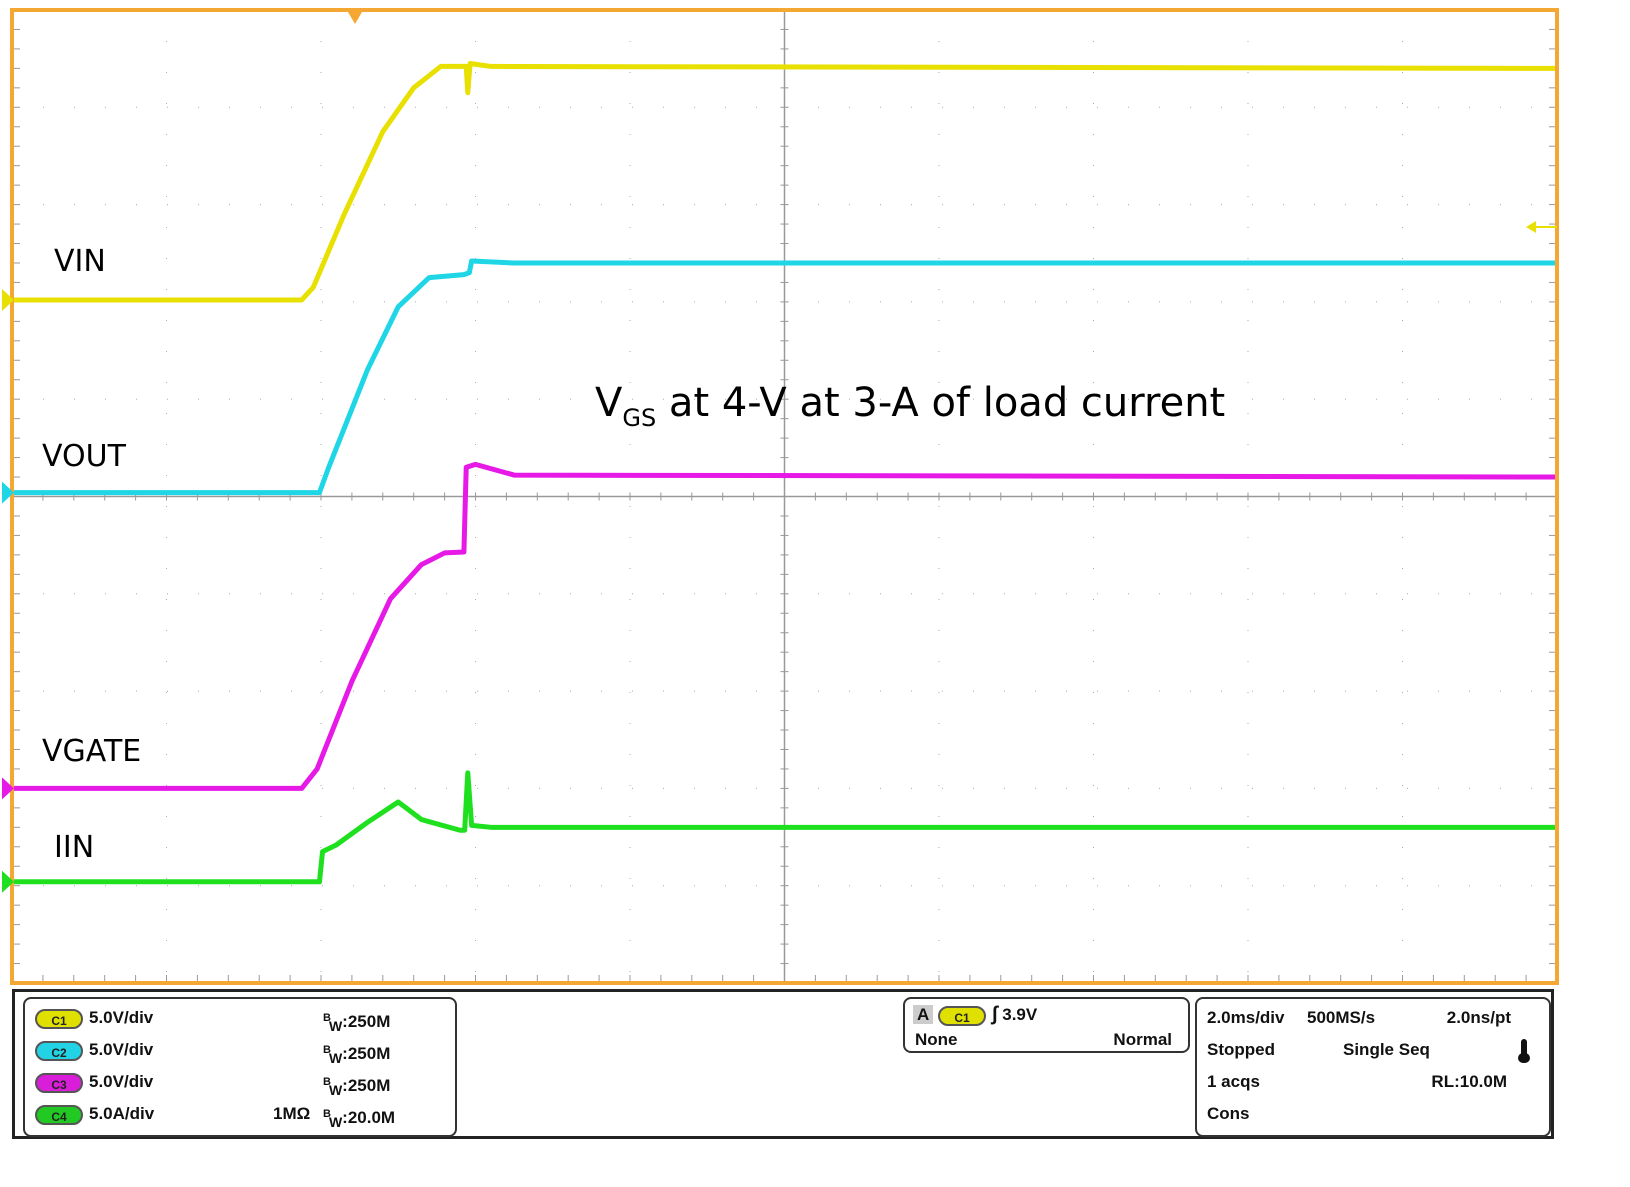 Image resolution: width=1630 pixels, height=1187 pixels. I want to click on horizontal-scale: 2.0ms/div, so click(1246, 1017).